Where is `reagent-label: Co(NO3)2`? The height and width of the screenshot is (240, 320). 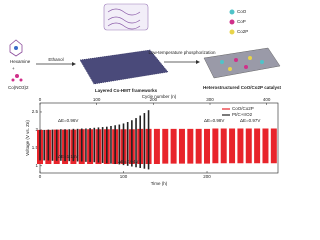
reagent-label: Co(NO3)2 is located at coordinates (18, 87).